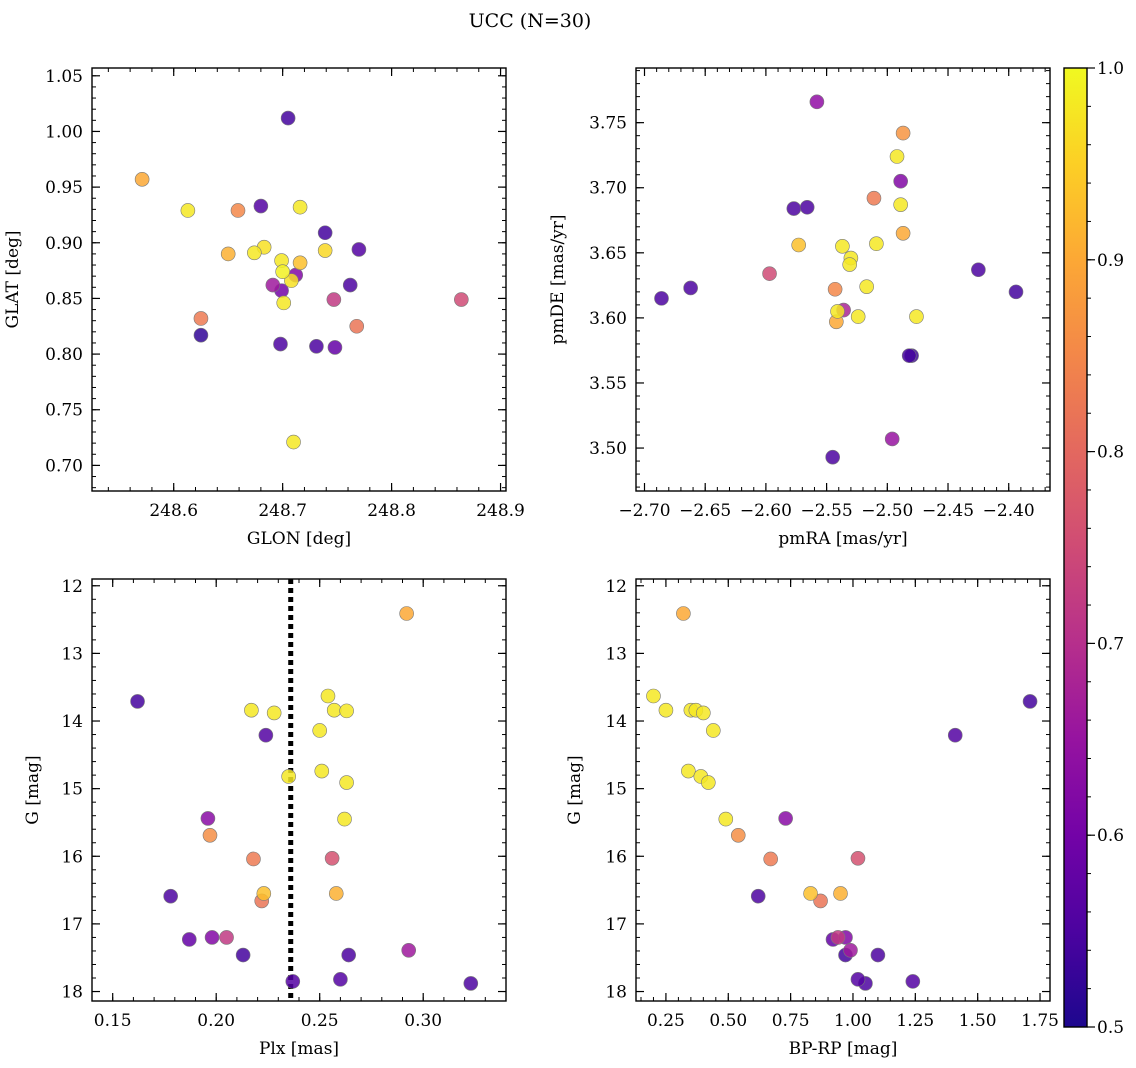 The height and width of the screenshot is (1068, 1136). What do you see at coordinates (173, 511) in the screenshot?
I see `x-tick-label: 248.6` at bounding box center [173, 511].